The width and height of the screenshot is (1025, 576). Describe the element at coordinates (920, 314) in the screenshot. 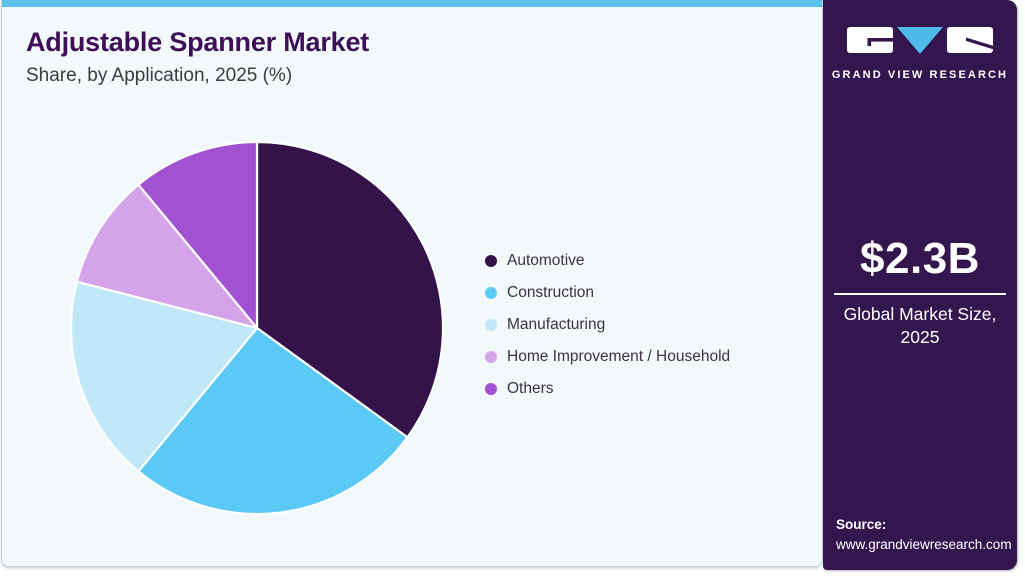

I see `market-size-label-line1: Global Market Size,` at that location.